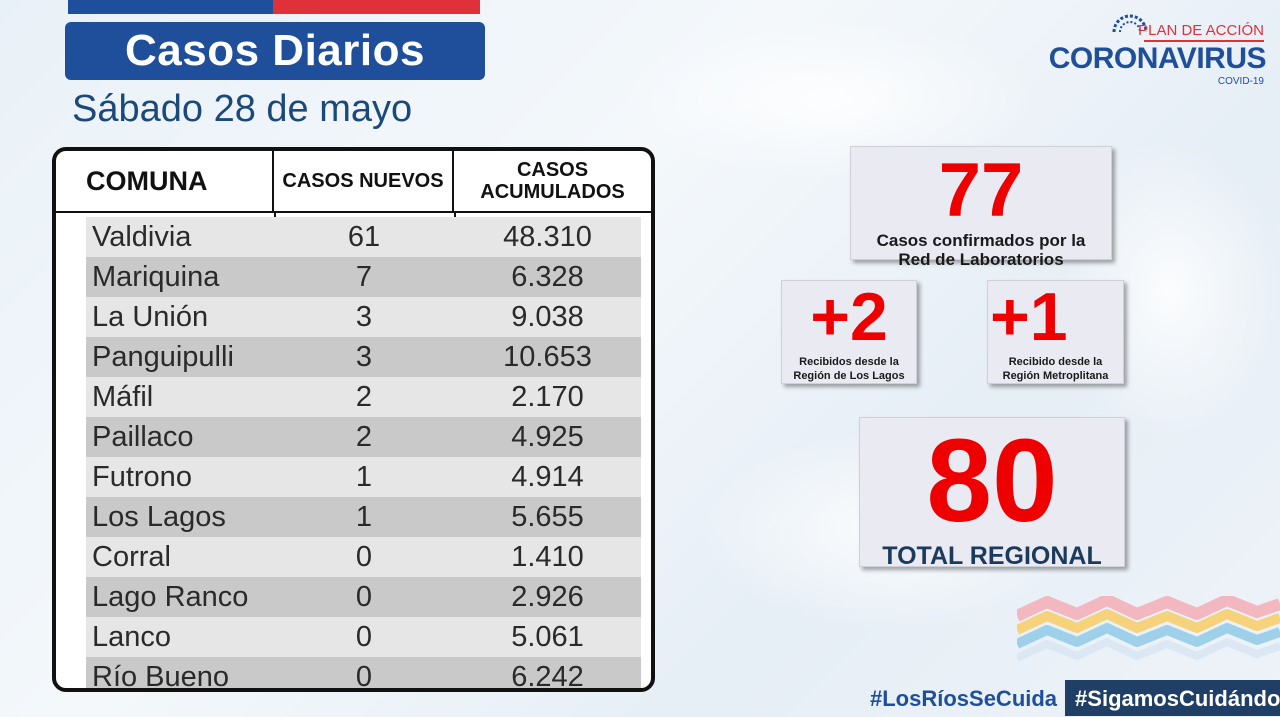 This screenshot has width=1280, height=717. I want to click on date-subtitle: Sábado 28 de mayo, so click(242, 109).